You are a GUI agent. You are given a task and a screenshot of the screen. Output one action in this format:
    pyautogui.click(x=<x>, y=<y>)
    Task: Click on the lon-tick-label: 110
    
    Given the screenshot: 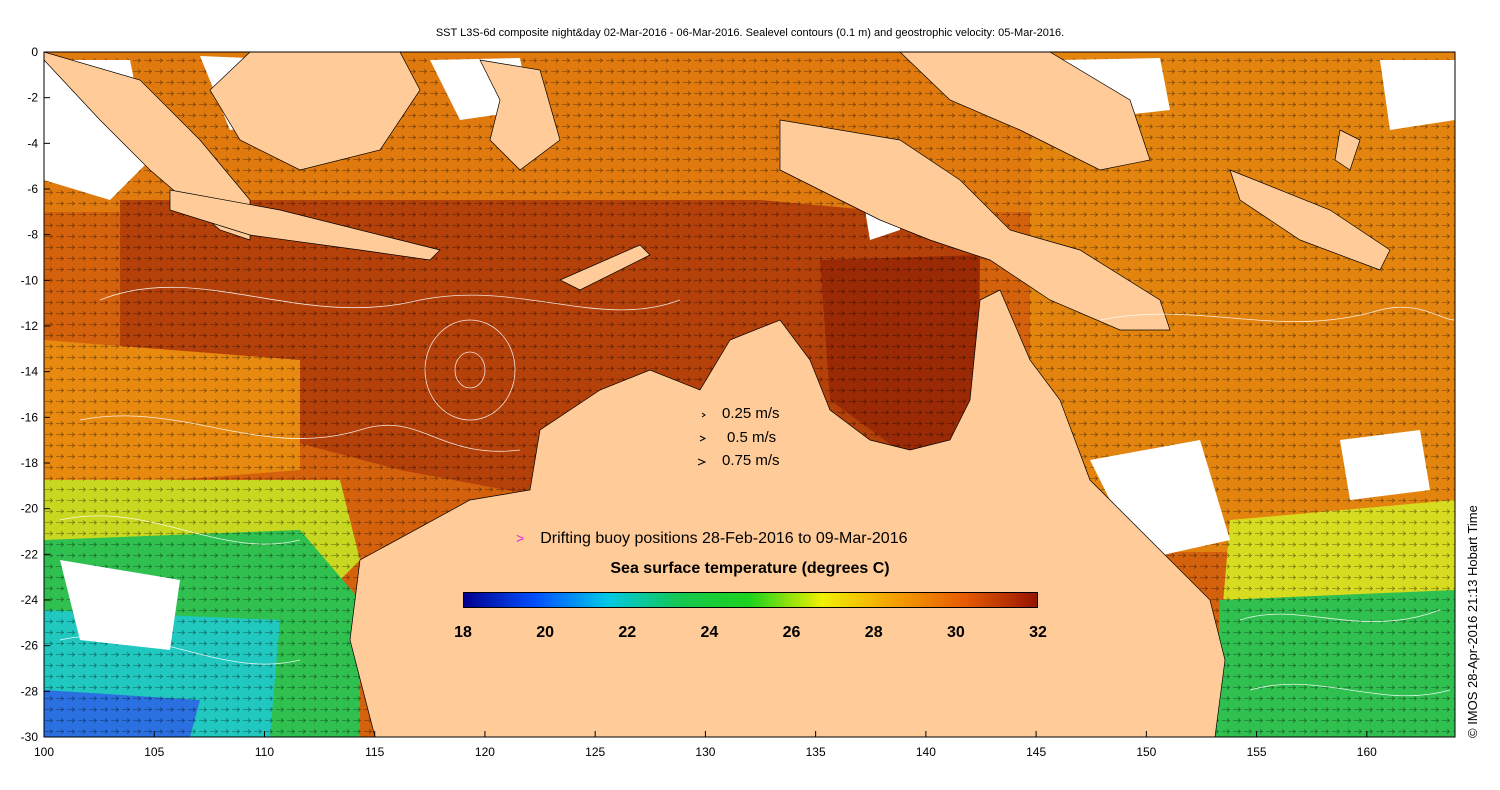 What is the action you would take?
    pyautogui.click(x=264, y=752)
    